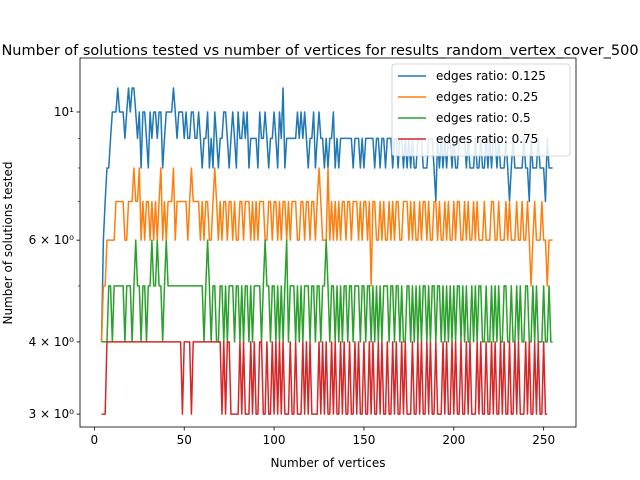 The height and width of the screenshot is (480, 640). I want to click on y-tick-label: 3 × 10⁰, so click(52, 414).